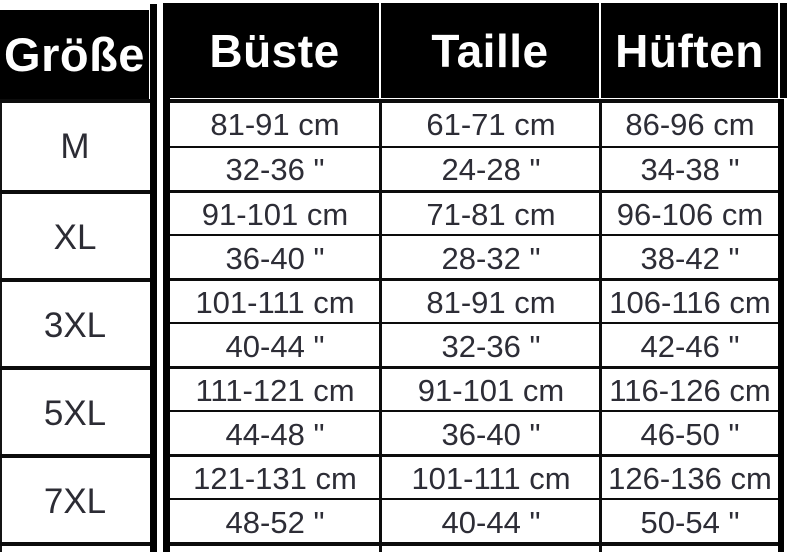 The height and width of the screenshot is (552, 787). What do you see at coordinates (275, 522) in the screenshot?
I see `bust-in-7xl: 48-52 "` at bounding box center [275, 522].